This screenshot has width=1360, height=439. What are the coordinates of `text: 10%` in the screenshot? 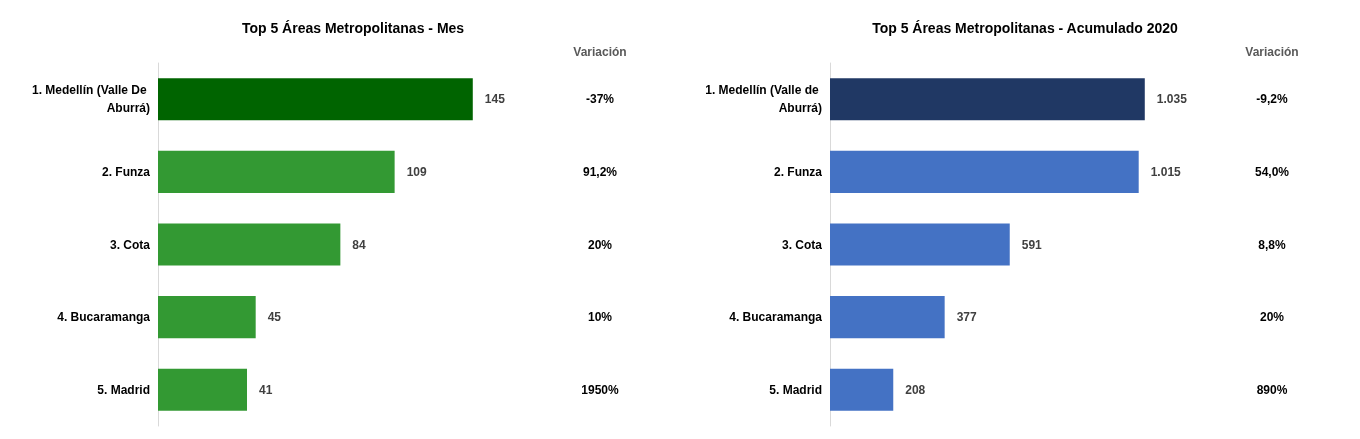 It's located at (600, 317).